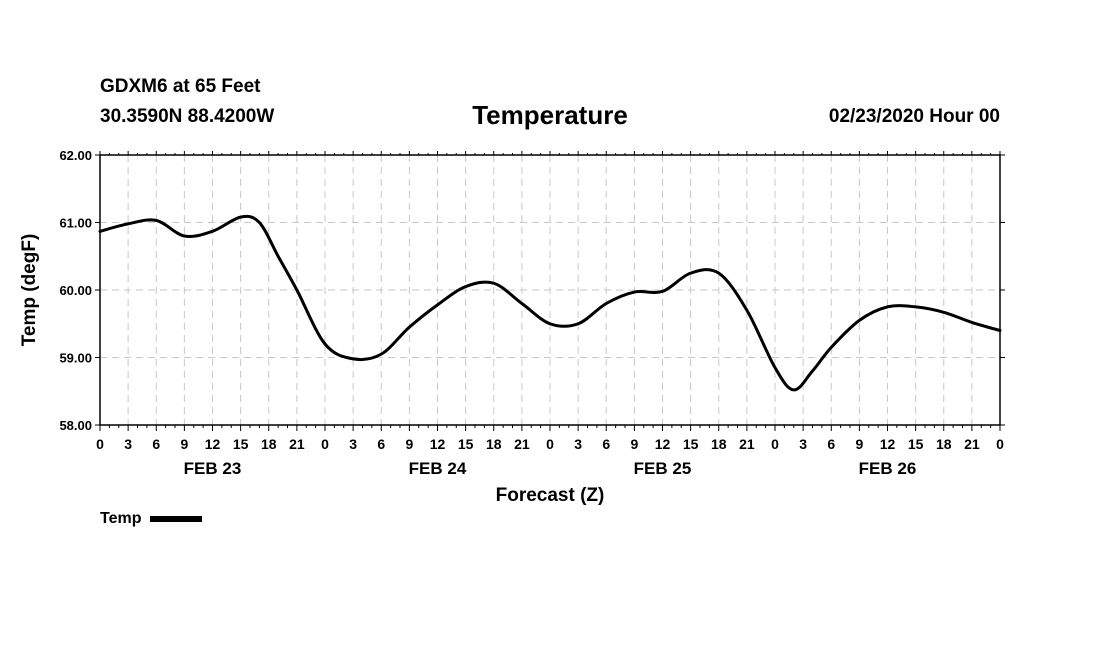  Describe the element at coordinates (75, 155) in the screenshot. I see `y-tick-label: 62.00` at that location.